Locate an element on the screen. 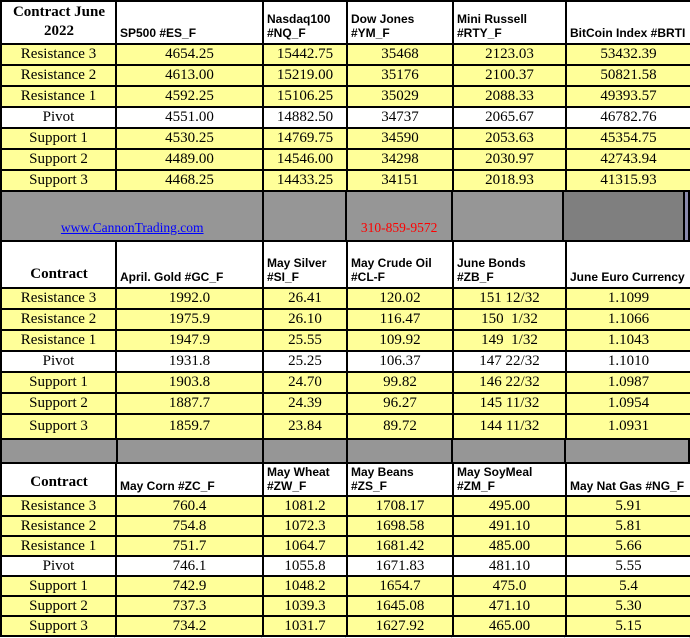 Image resolution: width=690 pixels, height=638 pixels. table-row: Support 2 1887.7 24.39 96.27 145 11/32 1.0954 is located at coordinates (345, 403).